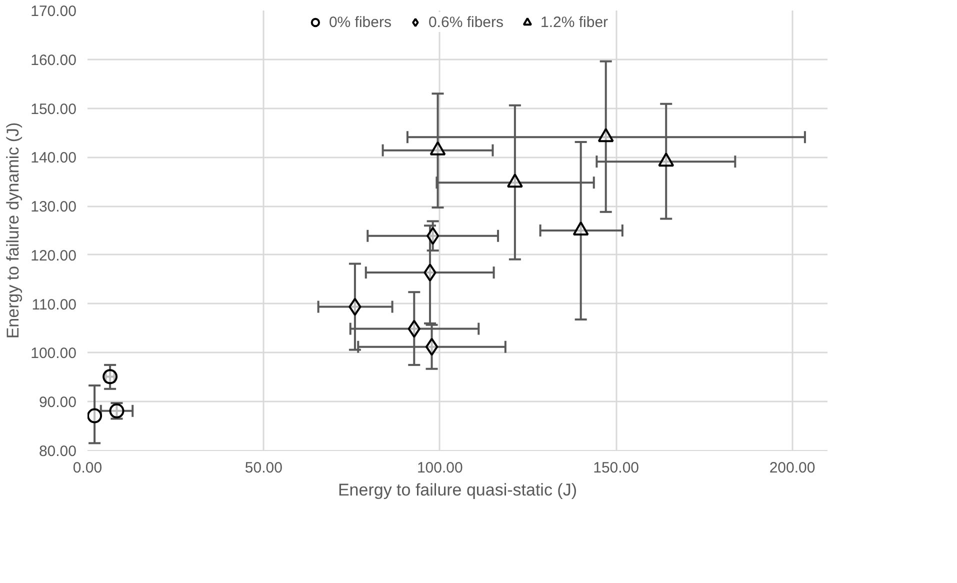  Describe the element at coordinates (458, 490) in the screenshot. I see `x-axis-title: Energy to failure quasi-static (J)` at that location.